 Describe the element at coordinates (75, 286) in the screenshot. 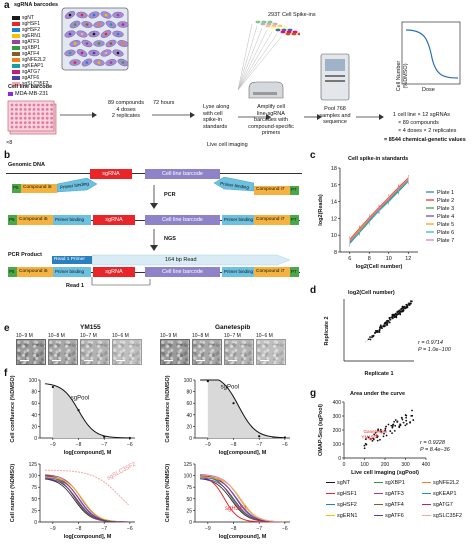

I see `read1-label: Read 1` at that location.